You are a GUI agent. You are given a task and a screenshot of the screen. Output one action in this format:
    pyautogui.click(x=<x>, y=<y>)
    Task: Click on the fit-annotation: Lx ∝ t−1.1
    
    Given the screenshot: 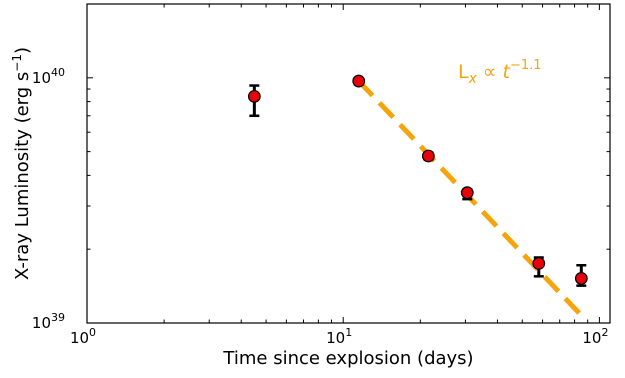 What is the action you would take?
    pyautogui.click(x=500, y=72)
    